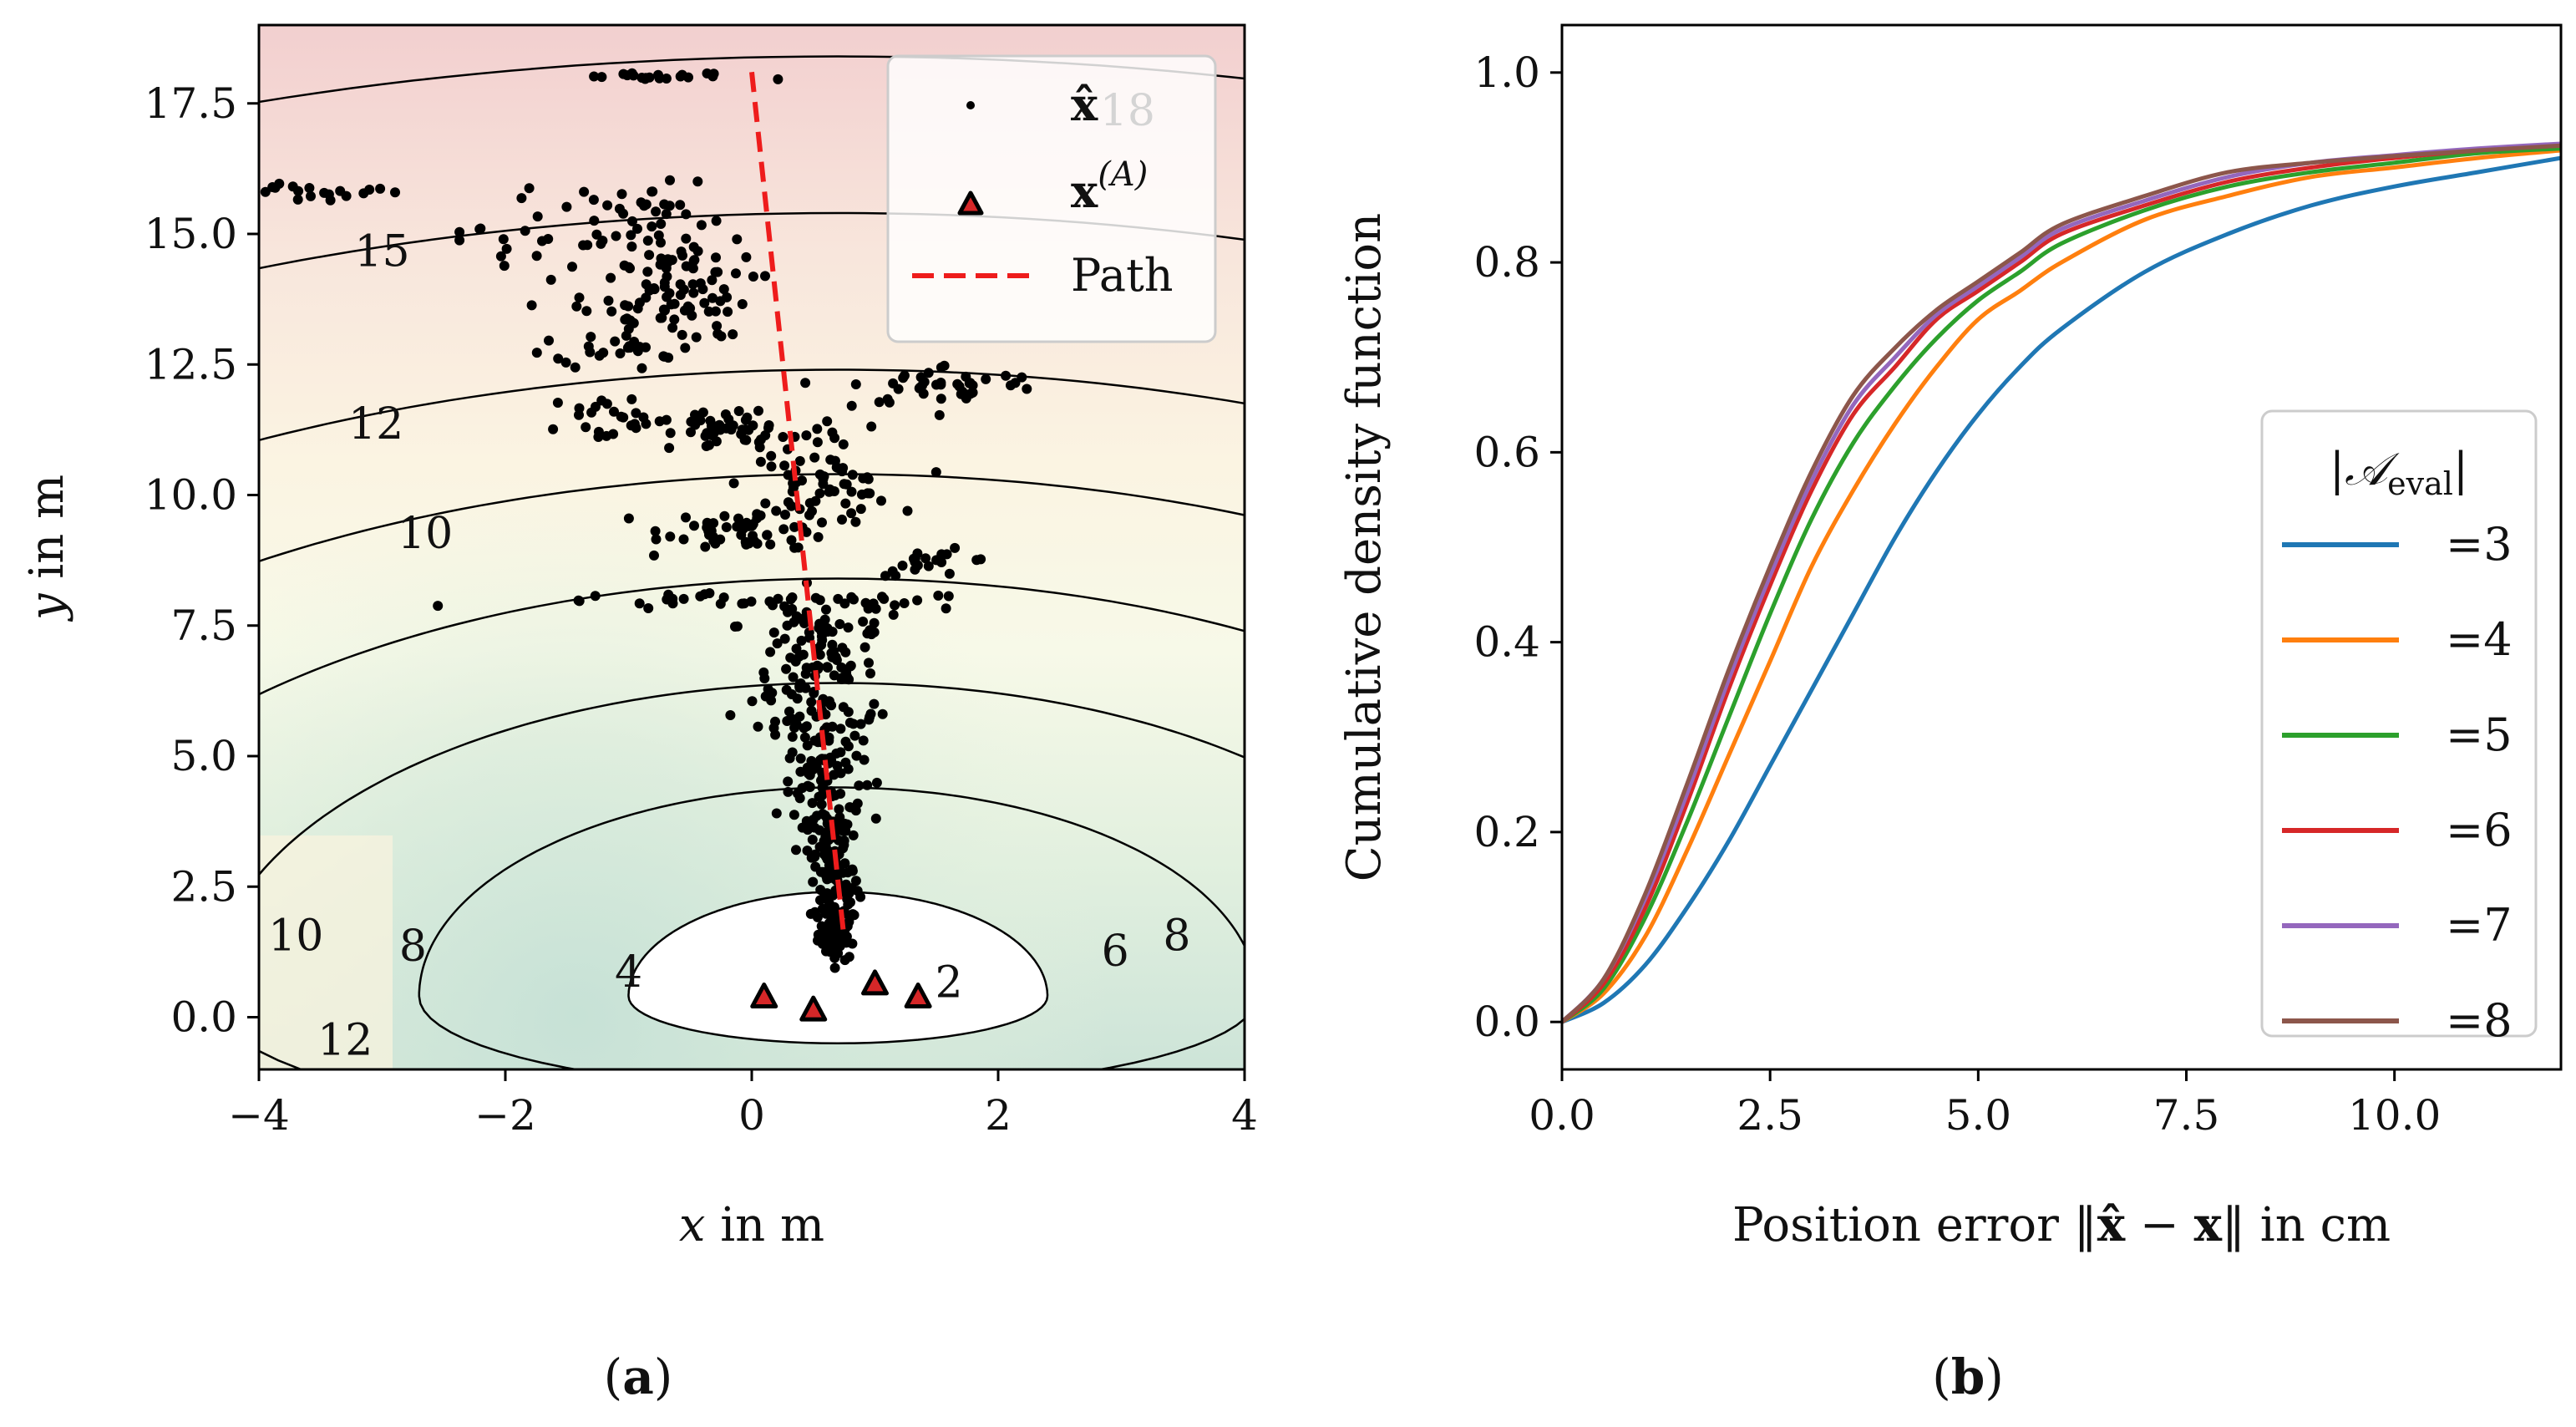  I want to click on y-tick-label-a: 2.5, so click(203, 886).